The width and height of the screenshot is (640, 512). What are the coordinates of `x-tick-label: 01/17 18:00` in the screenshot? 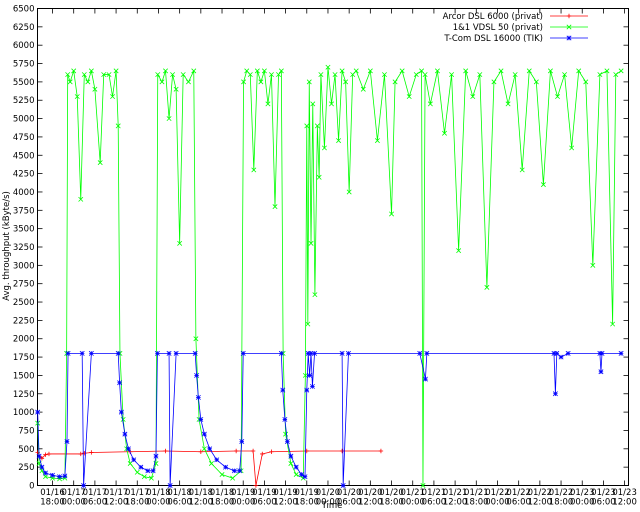 It's located at (137, 498).